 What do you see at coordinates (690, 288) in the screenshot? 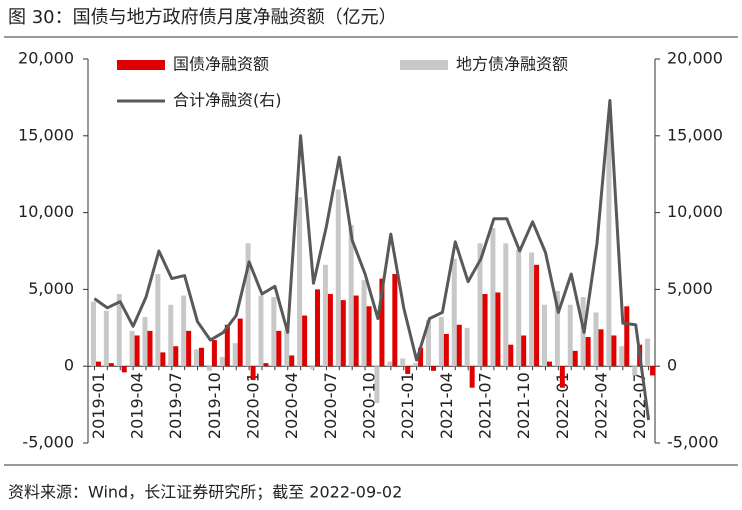
I see `y2-tick-label: 5,000` at bounding box center [690, 288].